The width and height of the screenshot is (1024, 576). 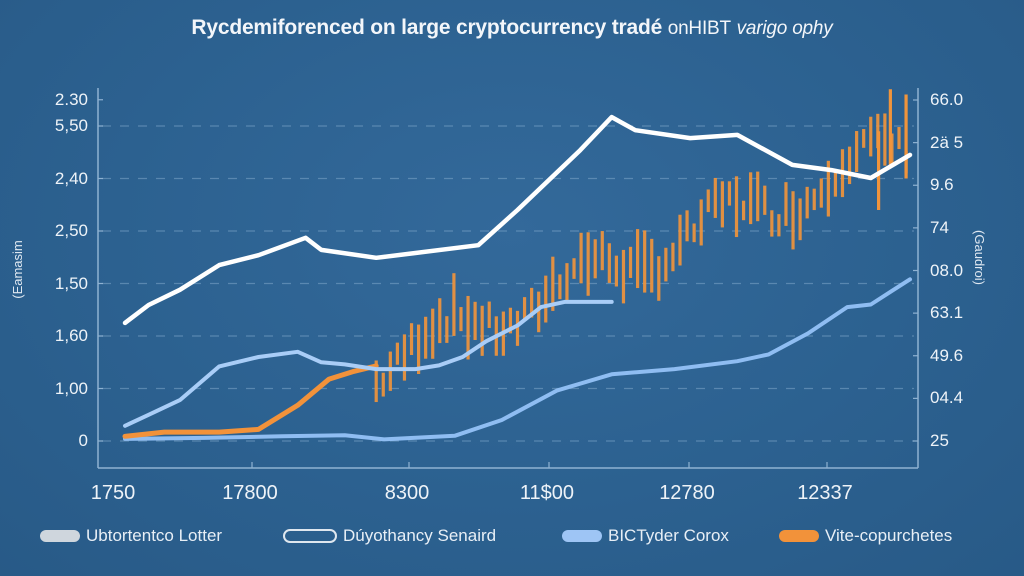 I want to click on y-tick-label-right: 74, so click(x=939, y=227).